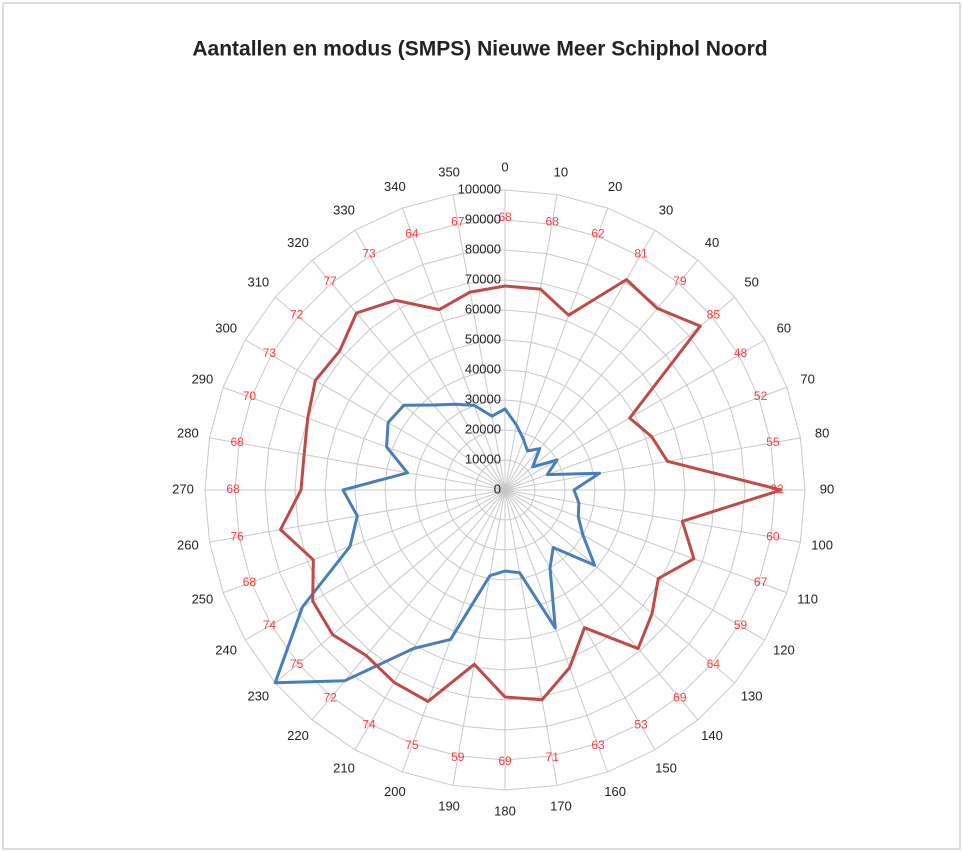 This screenshot has height=852, width=963. Describe the element at coordinates (777, 489) in the screenshot. I see `data-label: 92` at that location.